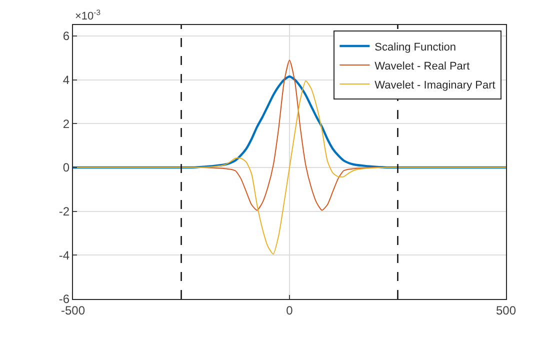 The image size is (560, 337). I want to click on y-tick-label: 6, so click(66, 36).